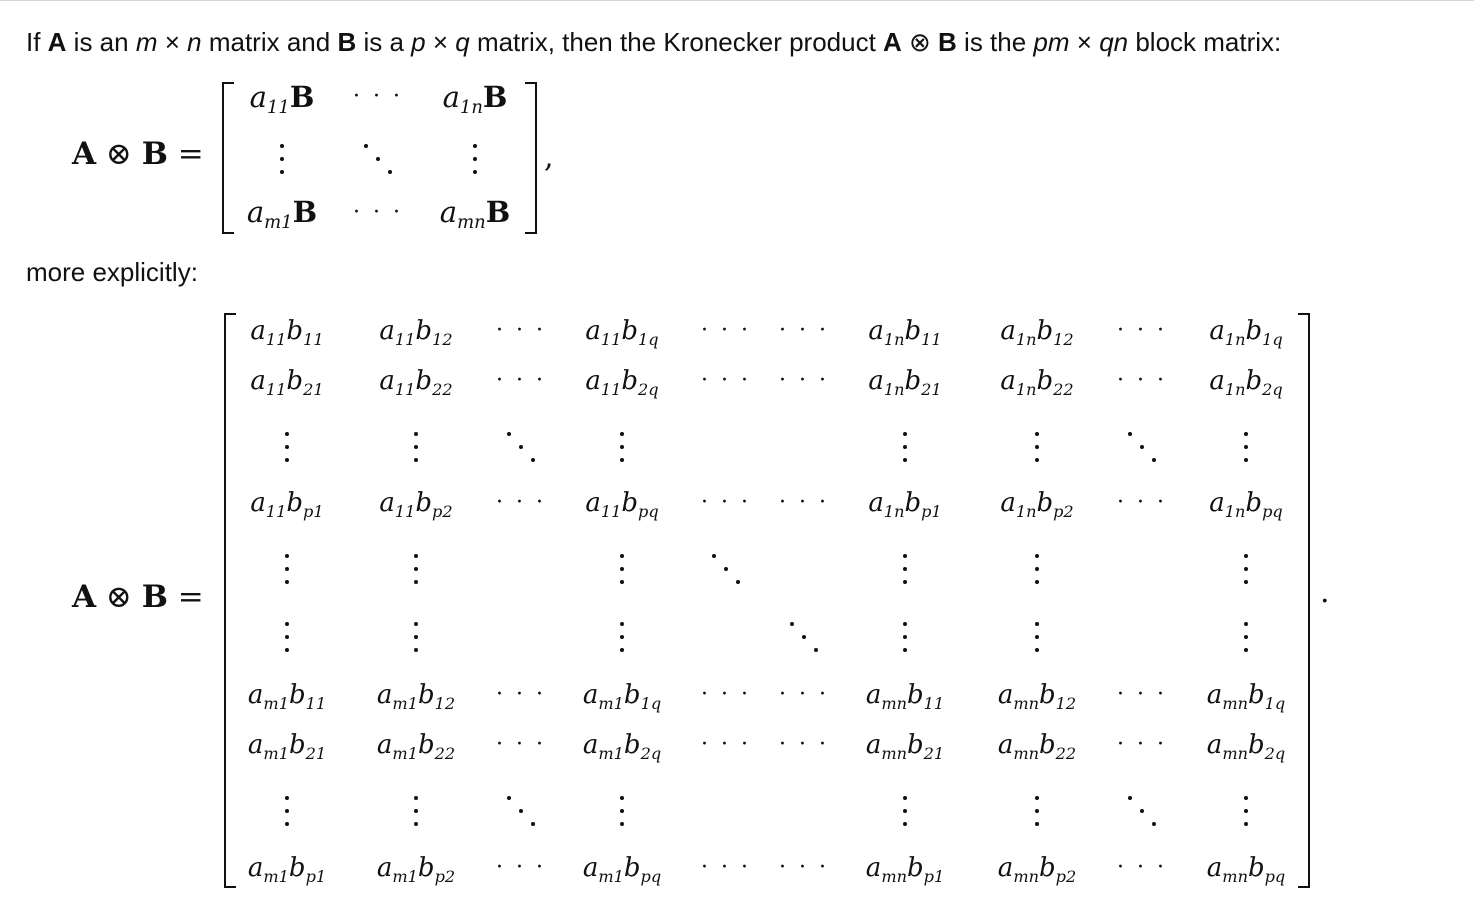 The width and height of the screenshot is (1474, 898). What do you see at coordinates (676, 42) in the screenshot?
I see `intro-text: matrix, then the Kronecker product` at bounding box center [676, 42].